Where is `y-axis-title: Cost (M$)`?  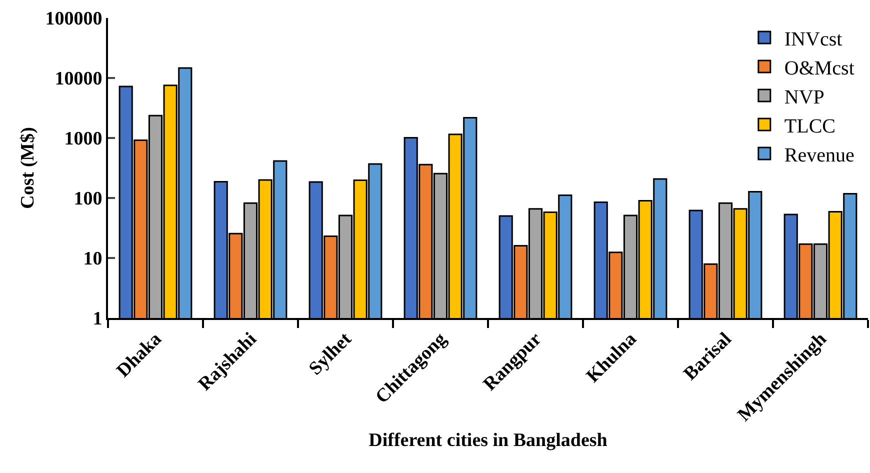
y-axis-title: Cost (M$) is located at coordinates (28, 168).